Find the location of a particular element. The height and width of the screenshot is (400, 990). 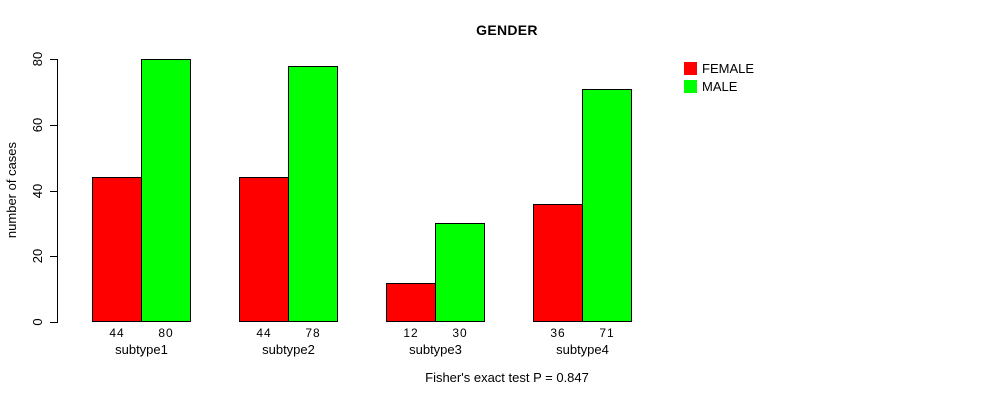

chart-title: GENDER is located at coordinates (507, 30).